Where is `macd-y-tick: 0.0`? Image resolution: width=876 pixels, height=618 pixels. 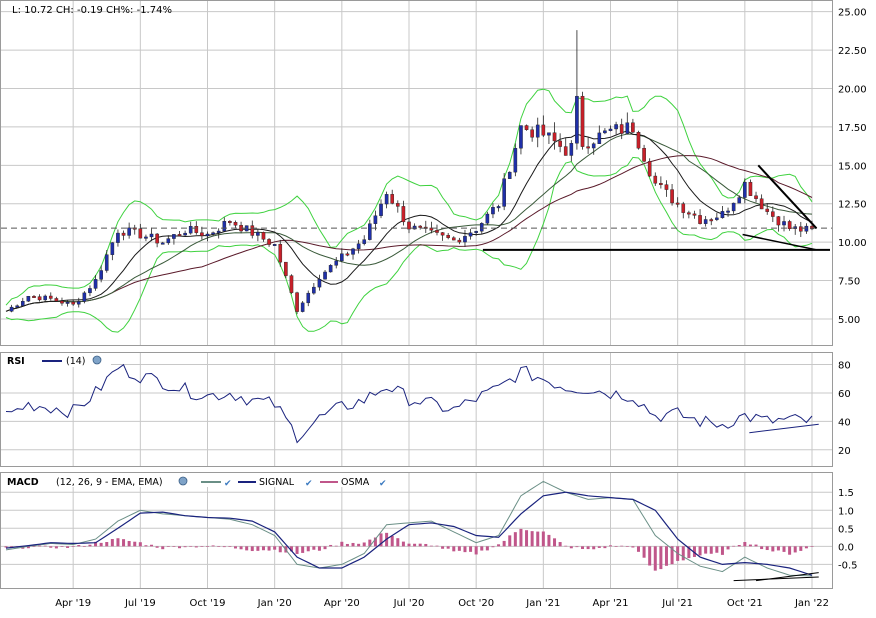 macd-y-tick: 0.0 is located at coordinates (846, 547).